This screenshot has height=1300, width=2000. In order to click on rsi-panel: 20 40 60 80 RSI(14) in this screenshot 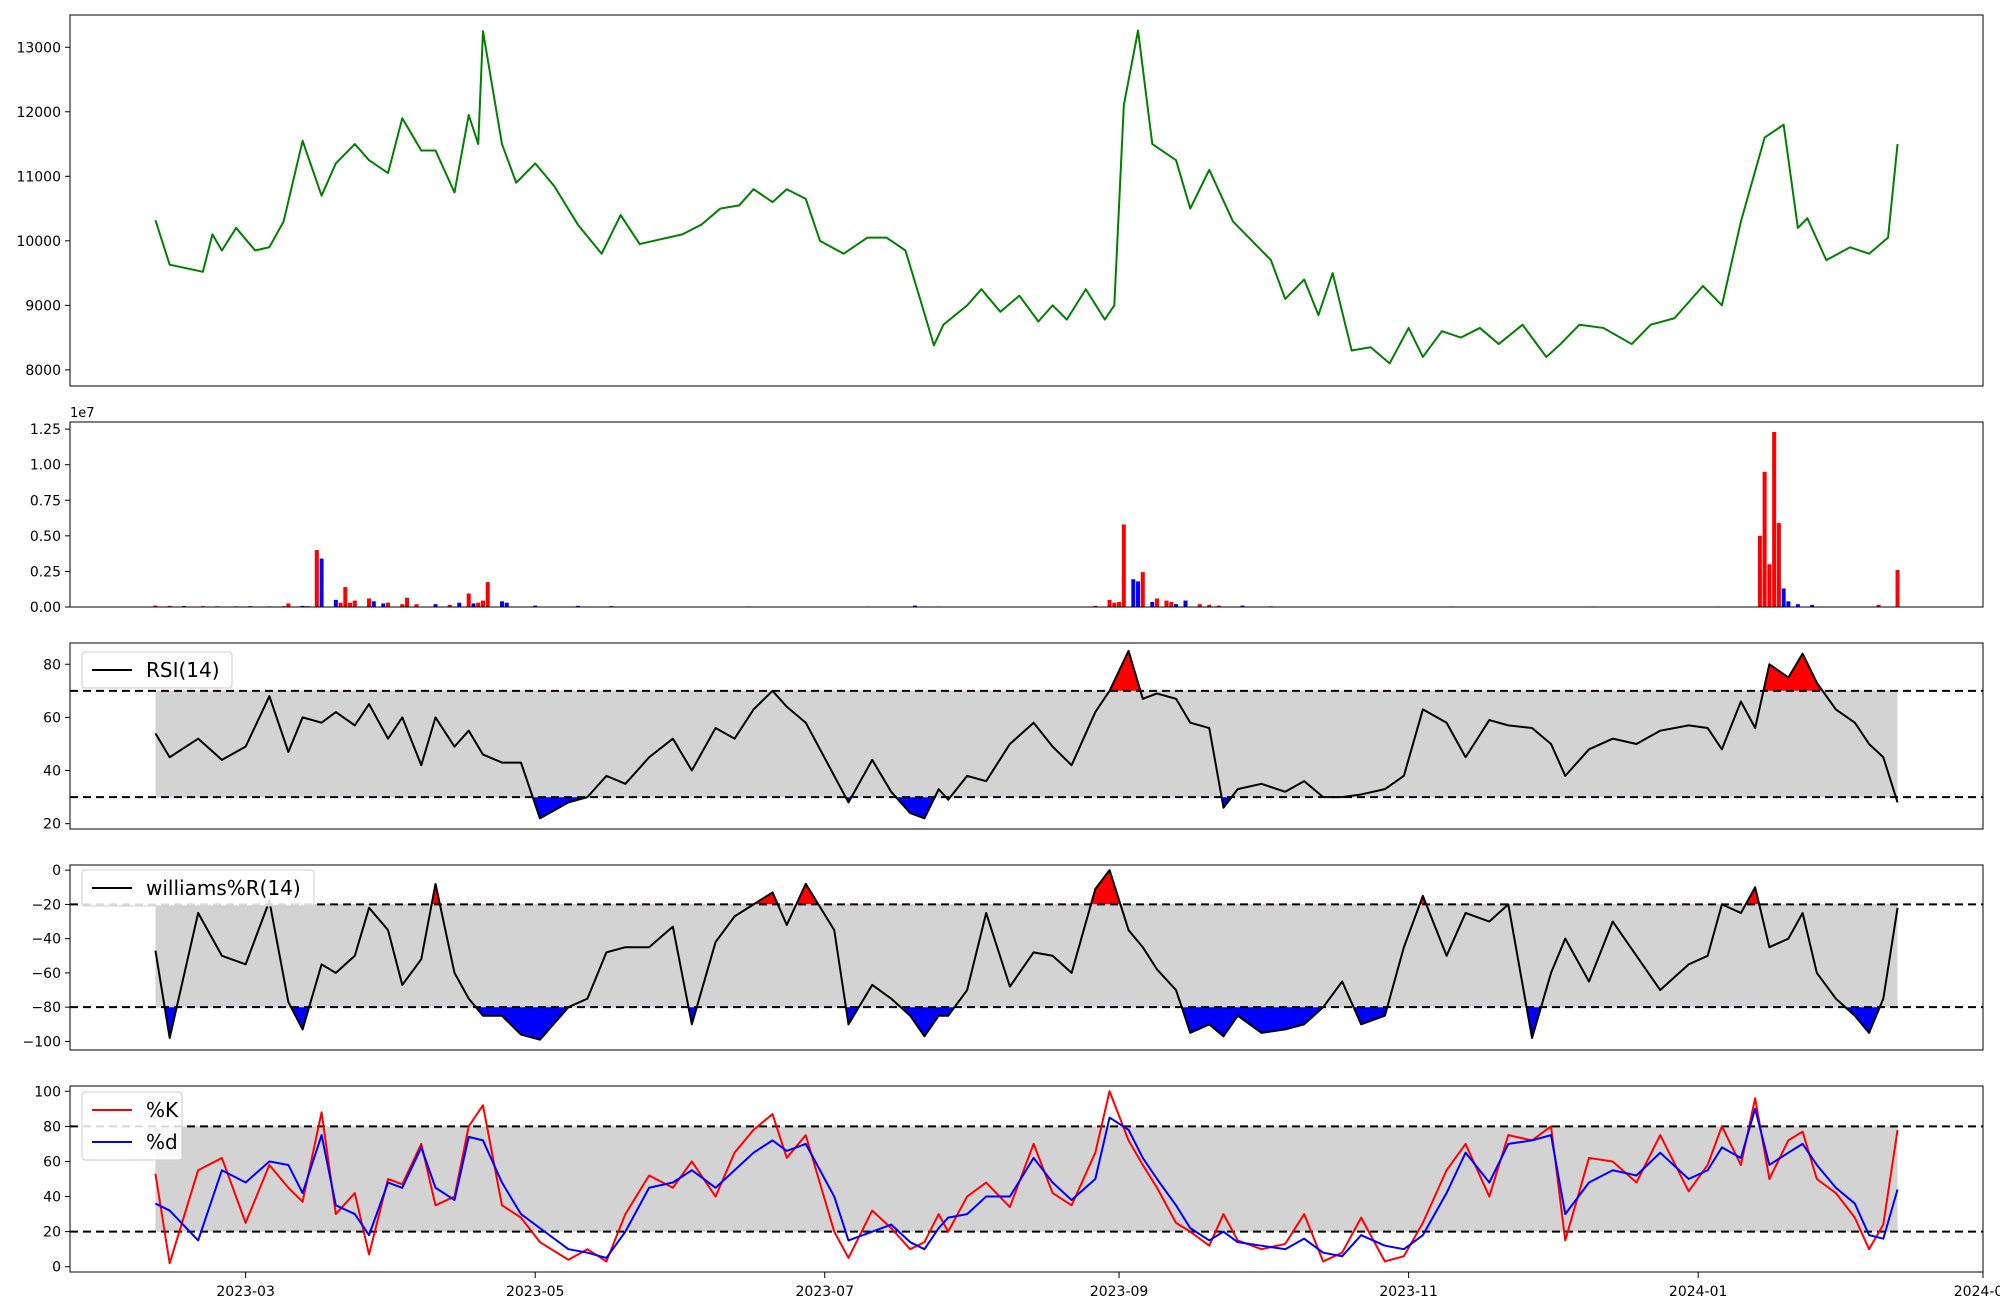, I will do `click(1013, 737)`.